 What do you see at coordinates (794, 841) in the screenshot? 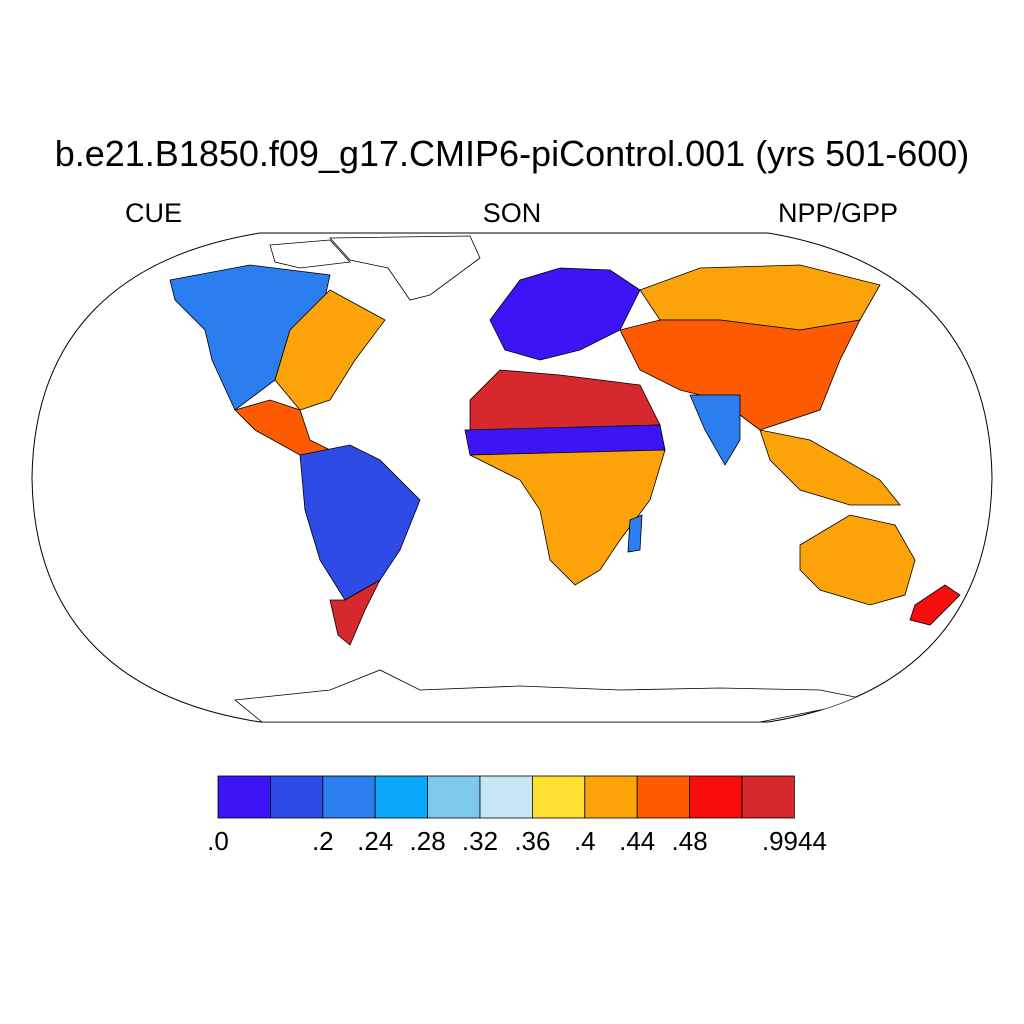
I see `colorbar-tick-label: .9944` at bounding box center [794, 841].